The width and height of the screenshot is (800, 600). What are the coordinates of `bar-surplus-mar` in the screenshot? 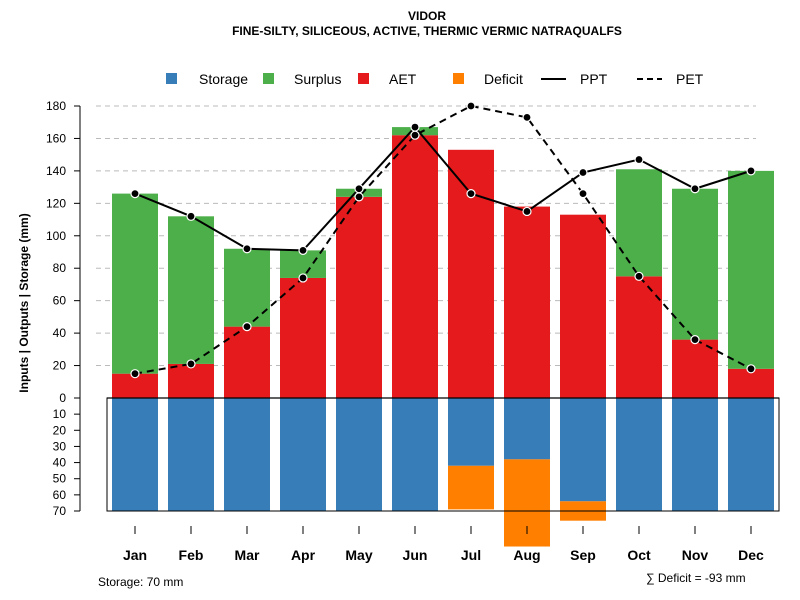 It's located at (247, 287).